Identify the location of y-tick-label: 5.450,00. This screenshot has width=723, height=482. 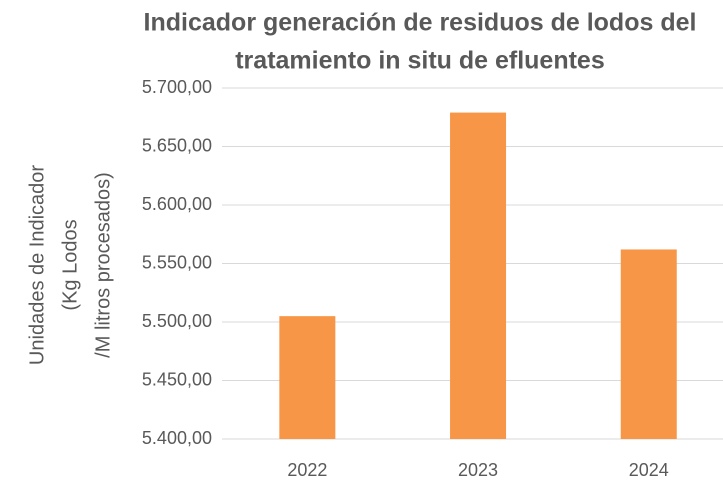
(177, 379).